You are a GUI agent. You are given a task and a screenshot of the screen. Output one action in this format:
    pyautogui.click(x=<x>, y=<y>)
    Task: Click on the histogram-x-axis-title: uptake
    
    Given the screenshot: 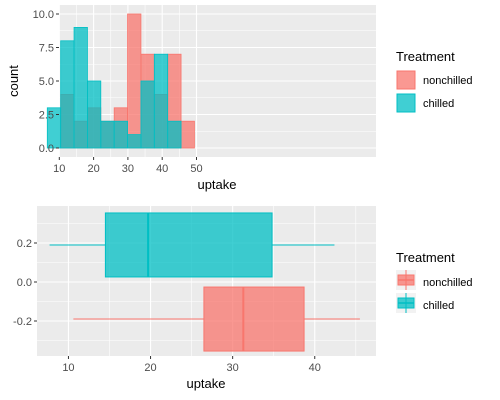 What is the action you would take?
    pyautogui.click(x=216, y=184)
    